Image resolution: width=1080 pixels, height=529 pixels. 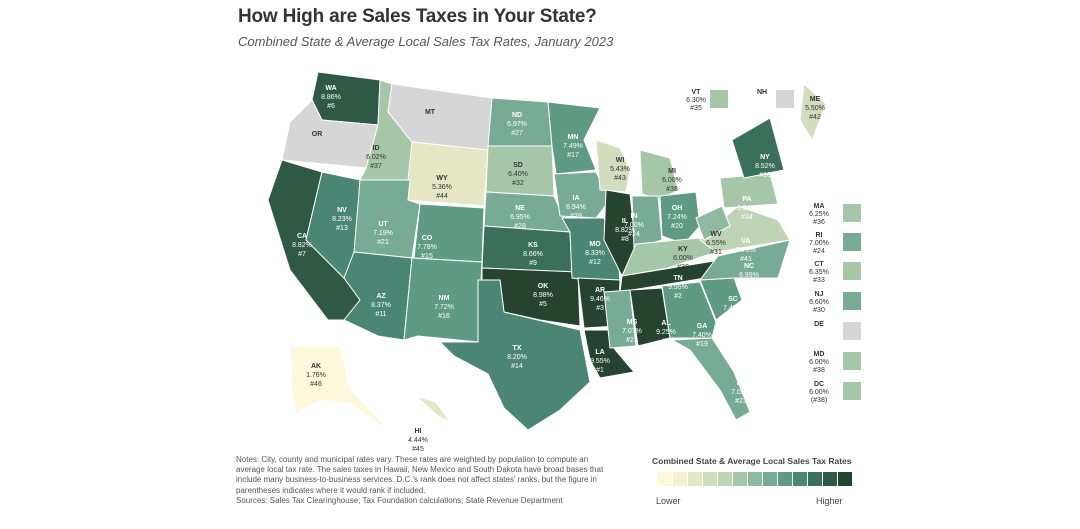 What do you see at coordinates (678, 296) in the screenshot?
I see `state-label-tn-rank: #2` at bounding box center [678, 296].